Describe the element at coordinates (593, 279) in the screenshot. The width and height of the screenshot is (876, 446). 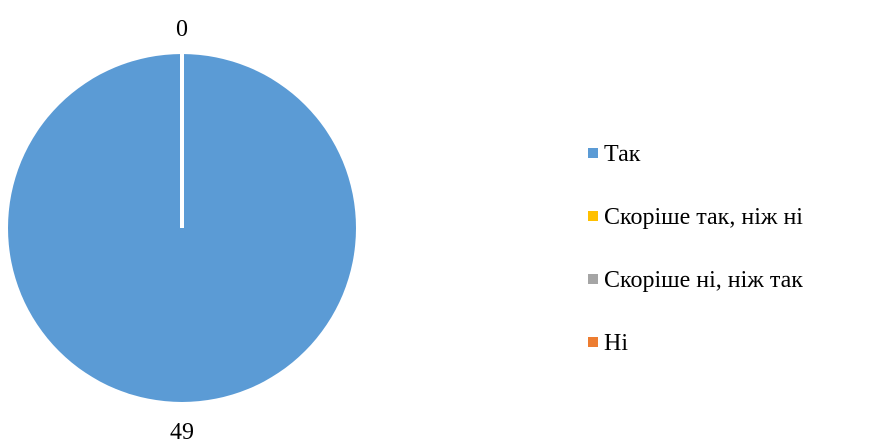
I see `legend-swatch-skorishe-ni` at that location.